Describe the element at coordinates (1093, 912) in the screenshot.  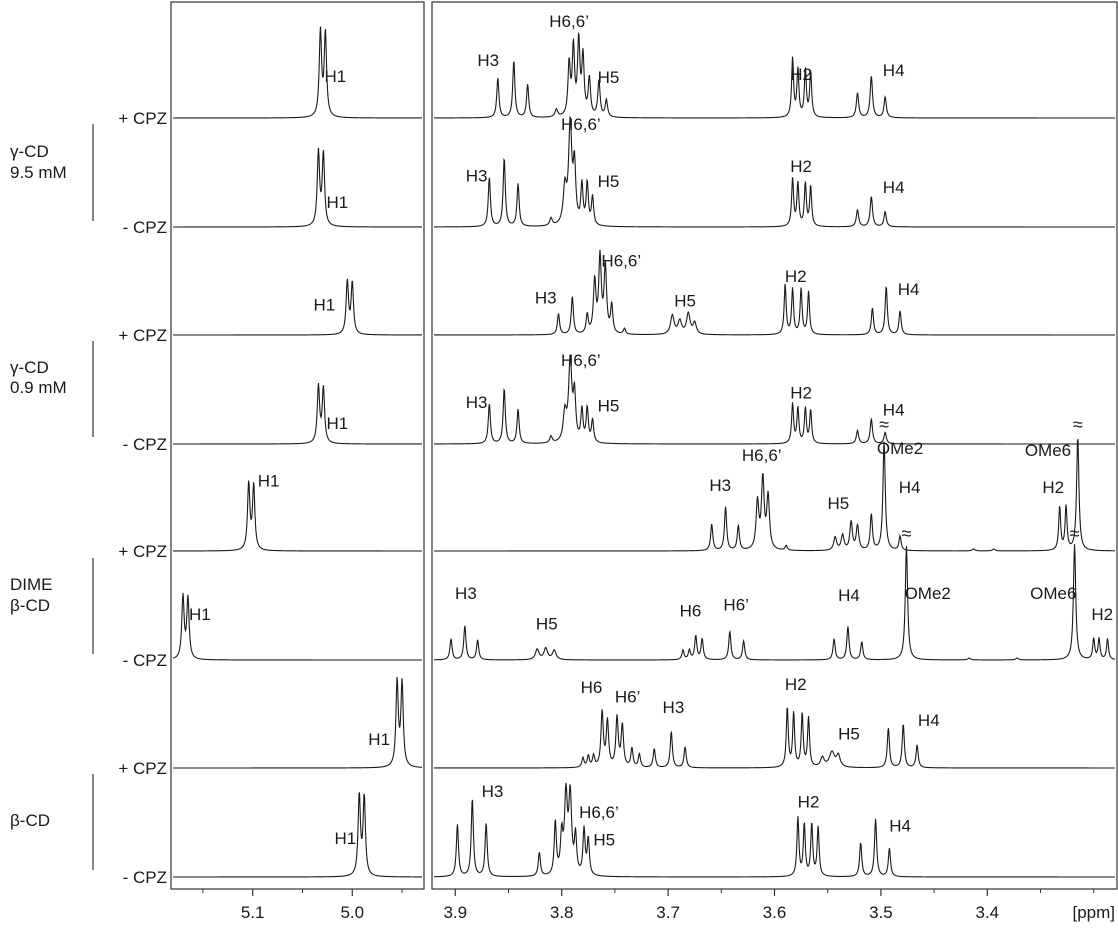
I see `x-unit-label: [ppm]` at that location.